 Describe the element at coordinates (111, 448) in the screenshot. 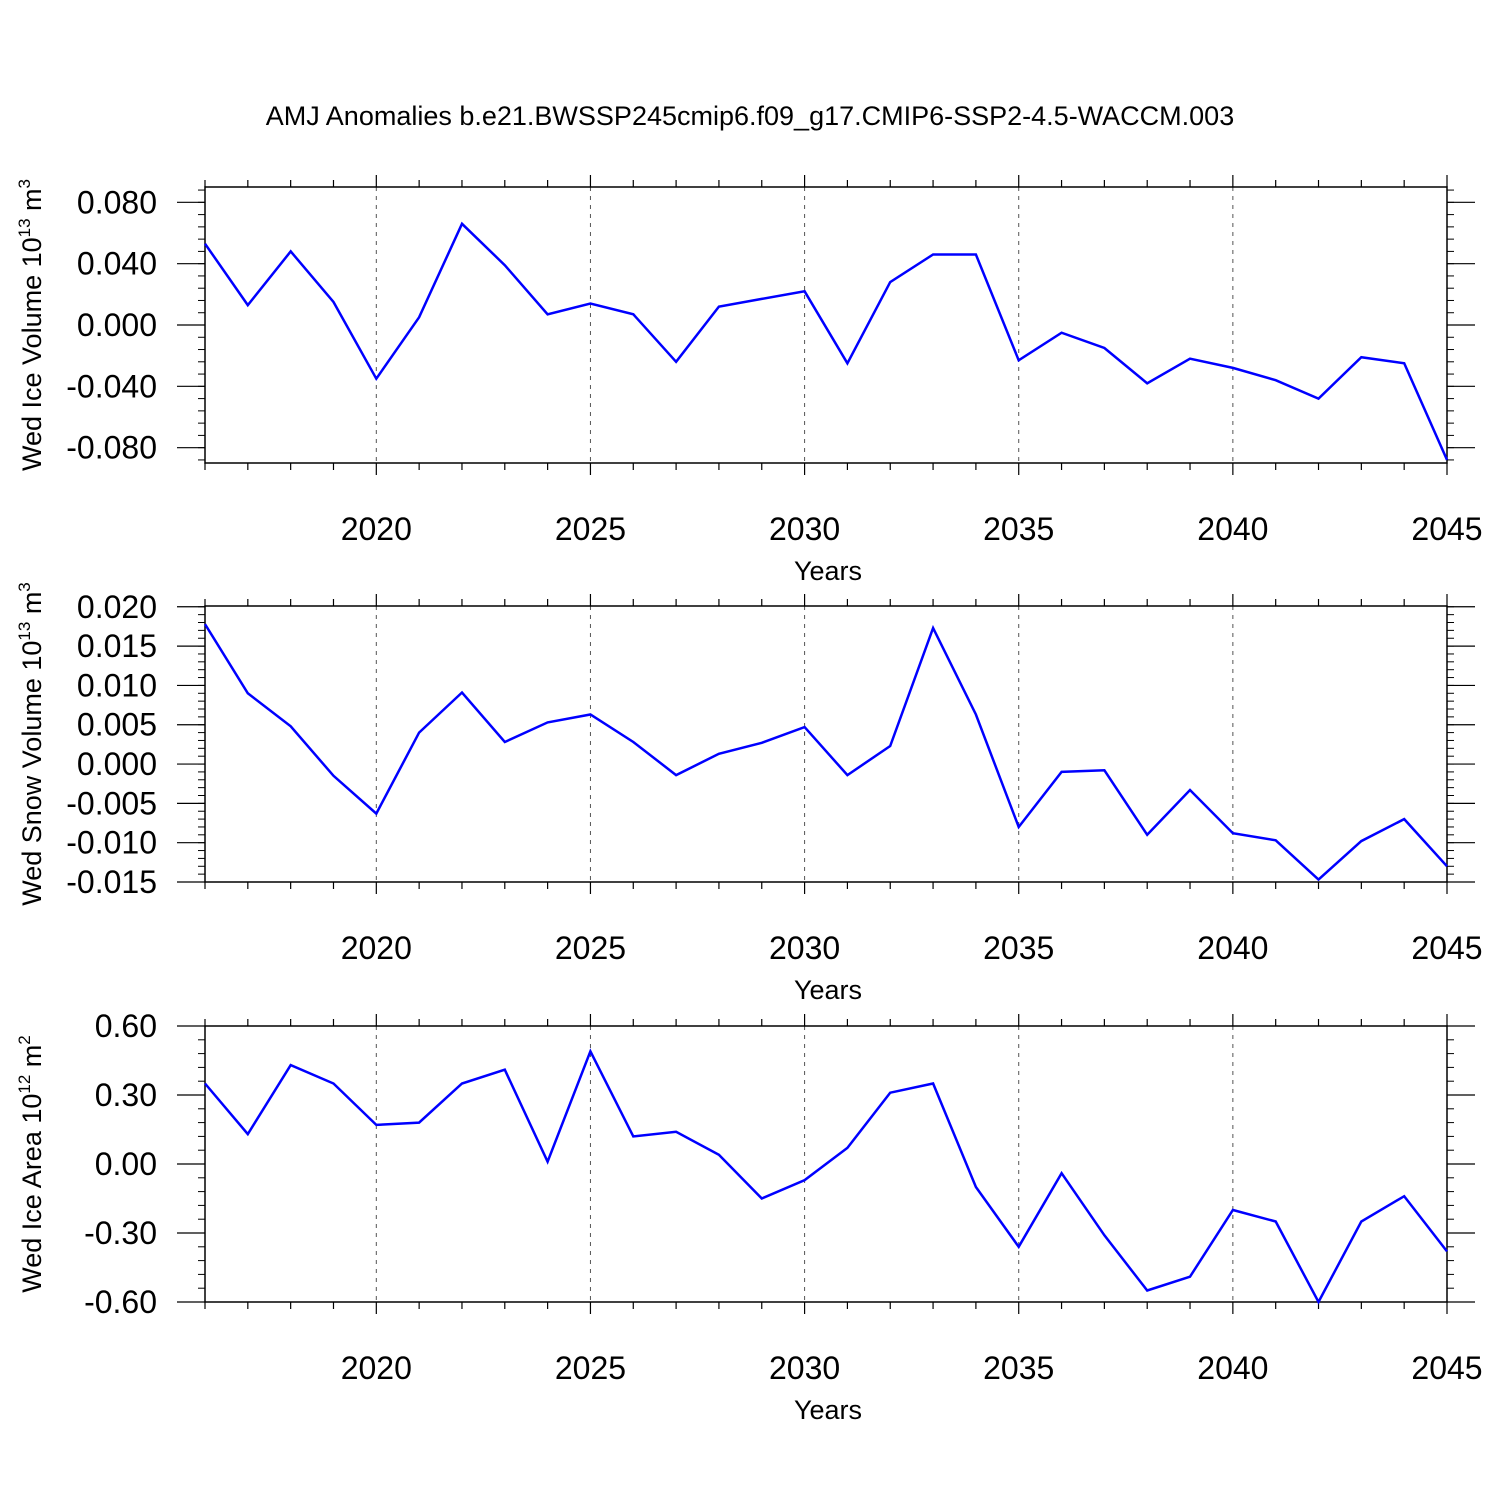

I see `y-tick-label: -0.080` at that location.